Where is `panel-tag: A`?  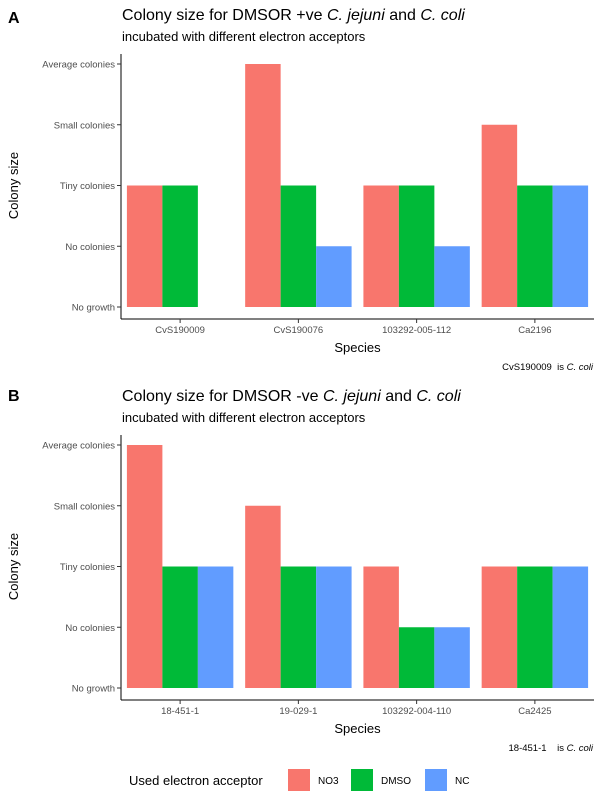
panel-tag: A is located at coordinates (14, 18).